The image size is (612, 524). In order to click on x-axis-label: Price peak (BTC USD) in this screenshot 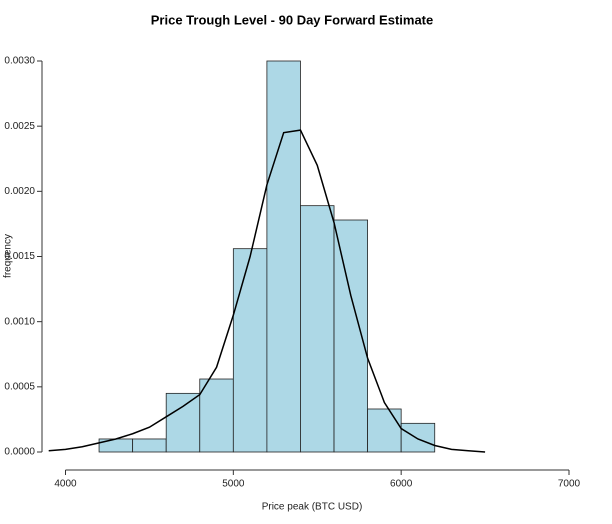, I will do `click(312, 507)`.